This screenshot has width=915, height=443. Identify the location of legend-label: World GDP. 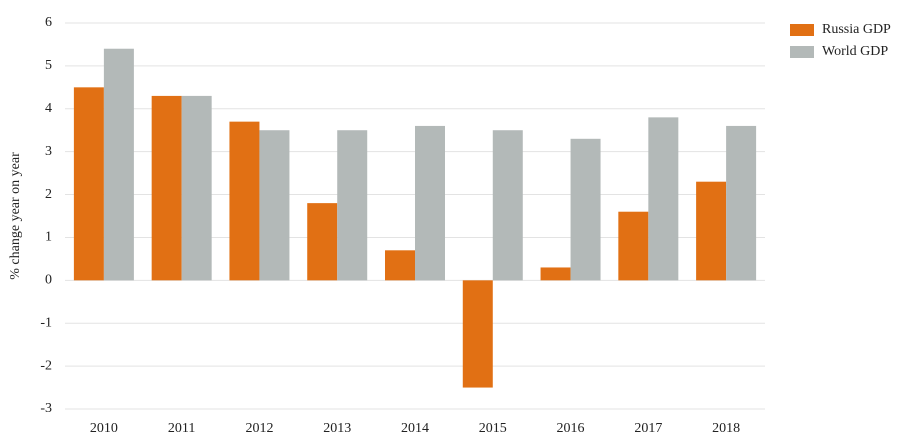
(855, 51).